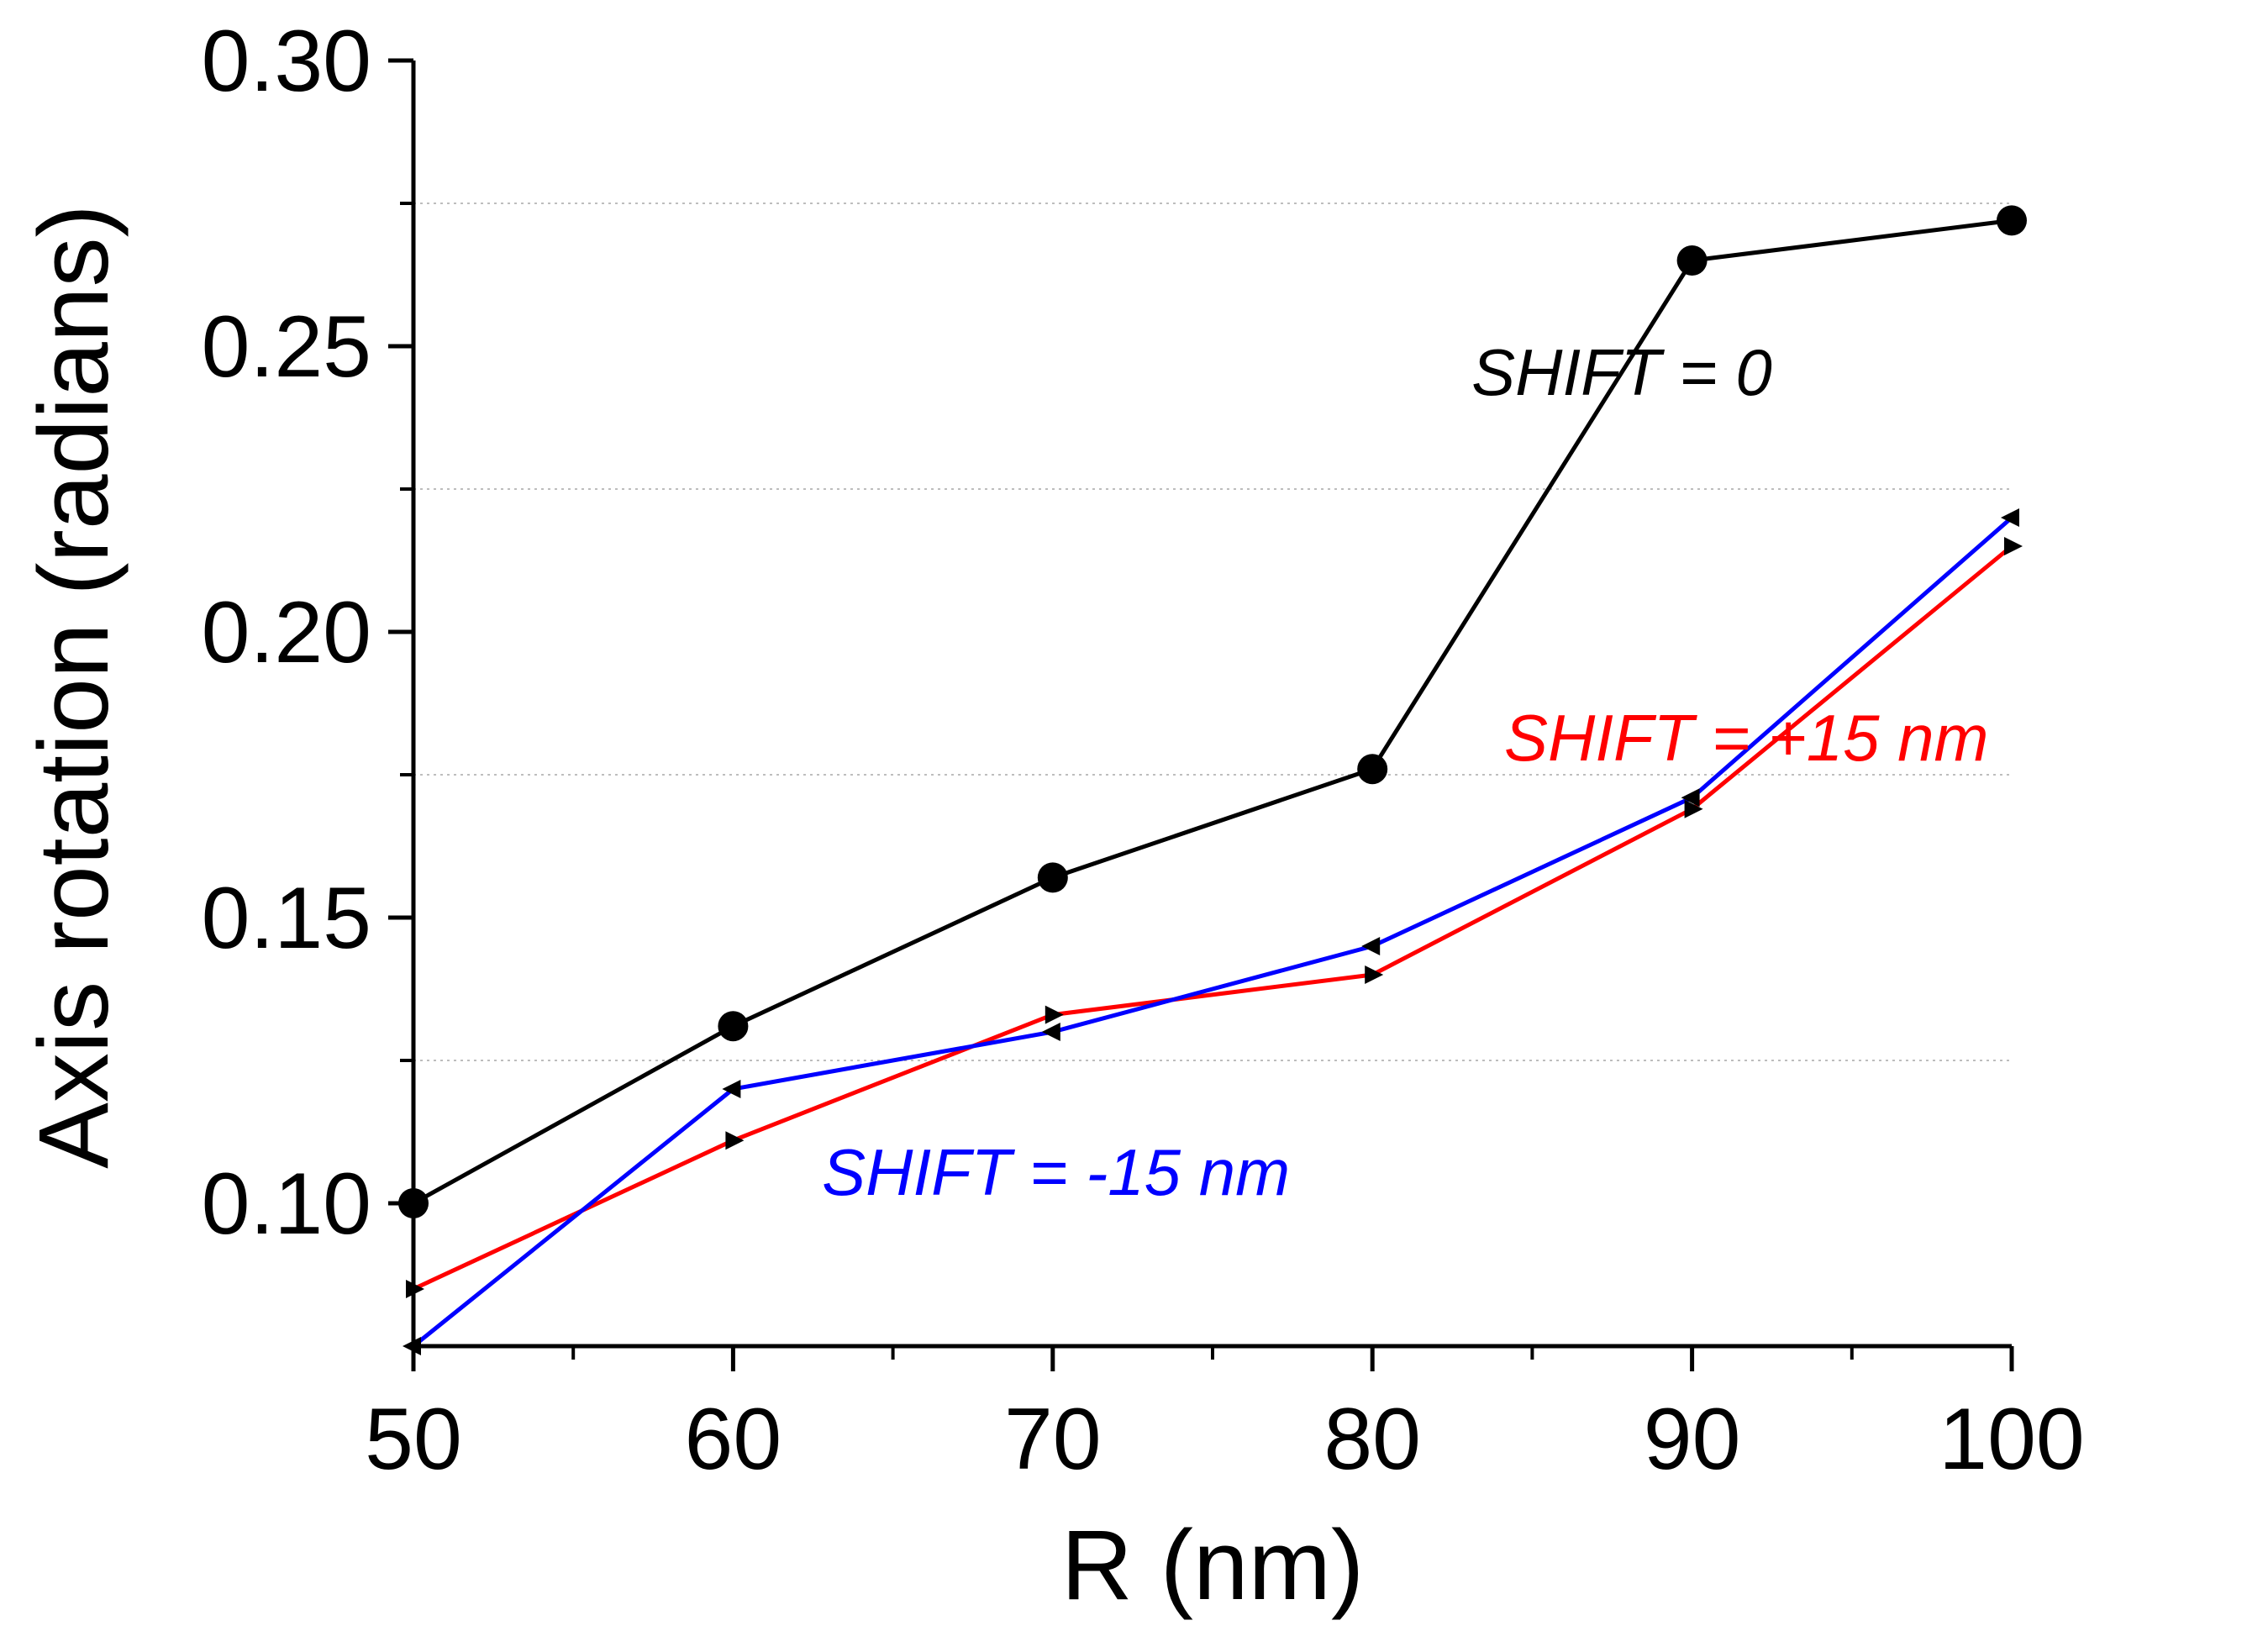 This screenshot has width=2247, height=1652. Describe the element at coordinates (286, 919) in the screenshot. I see `y-tick-label-1: 0.15` at that location.